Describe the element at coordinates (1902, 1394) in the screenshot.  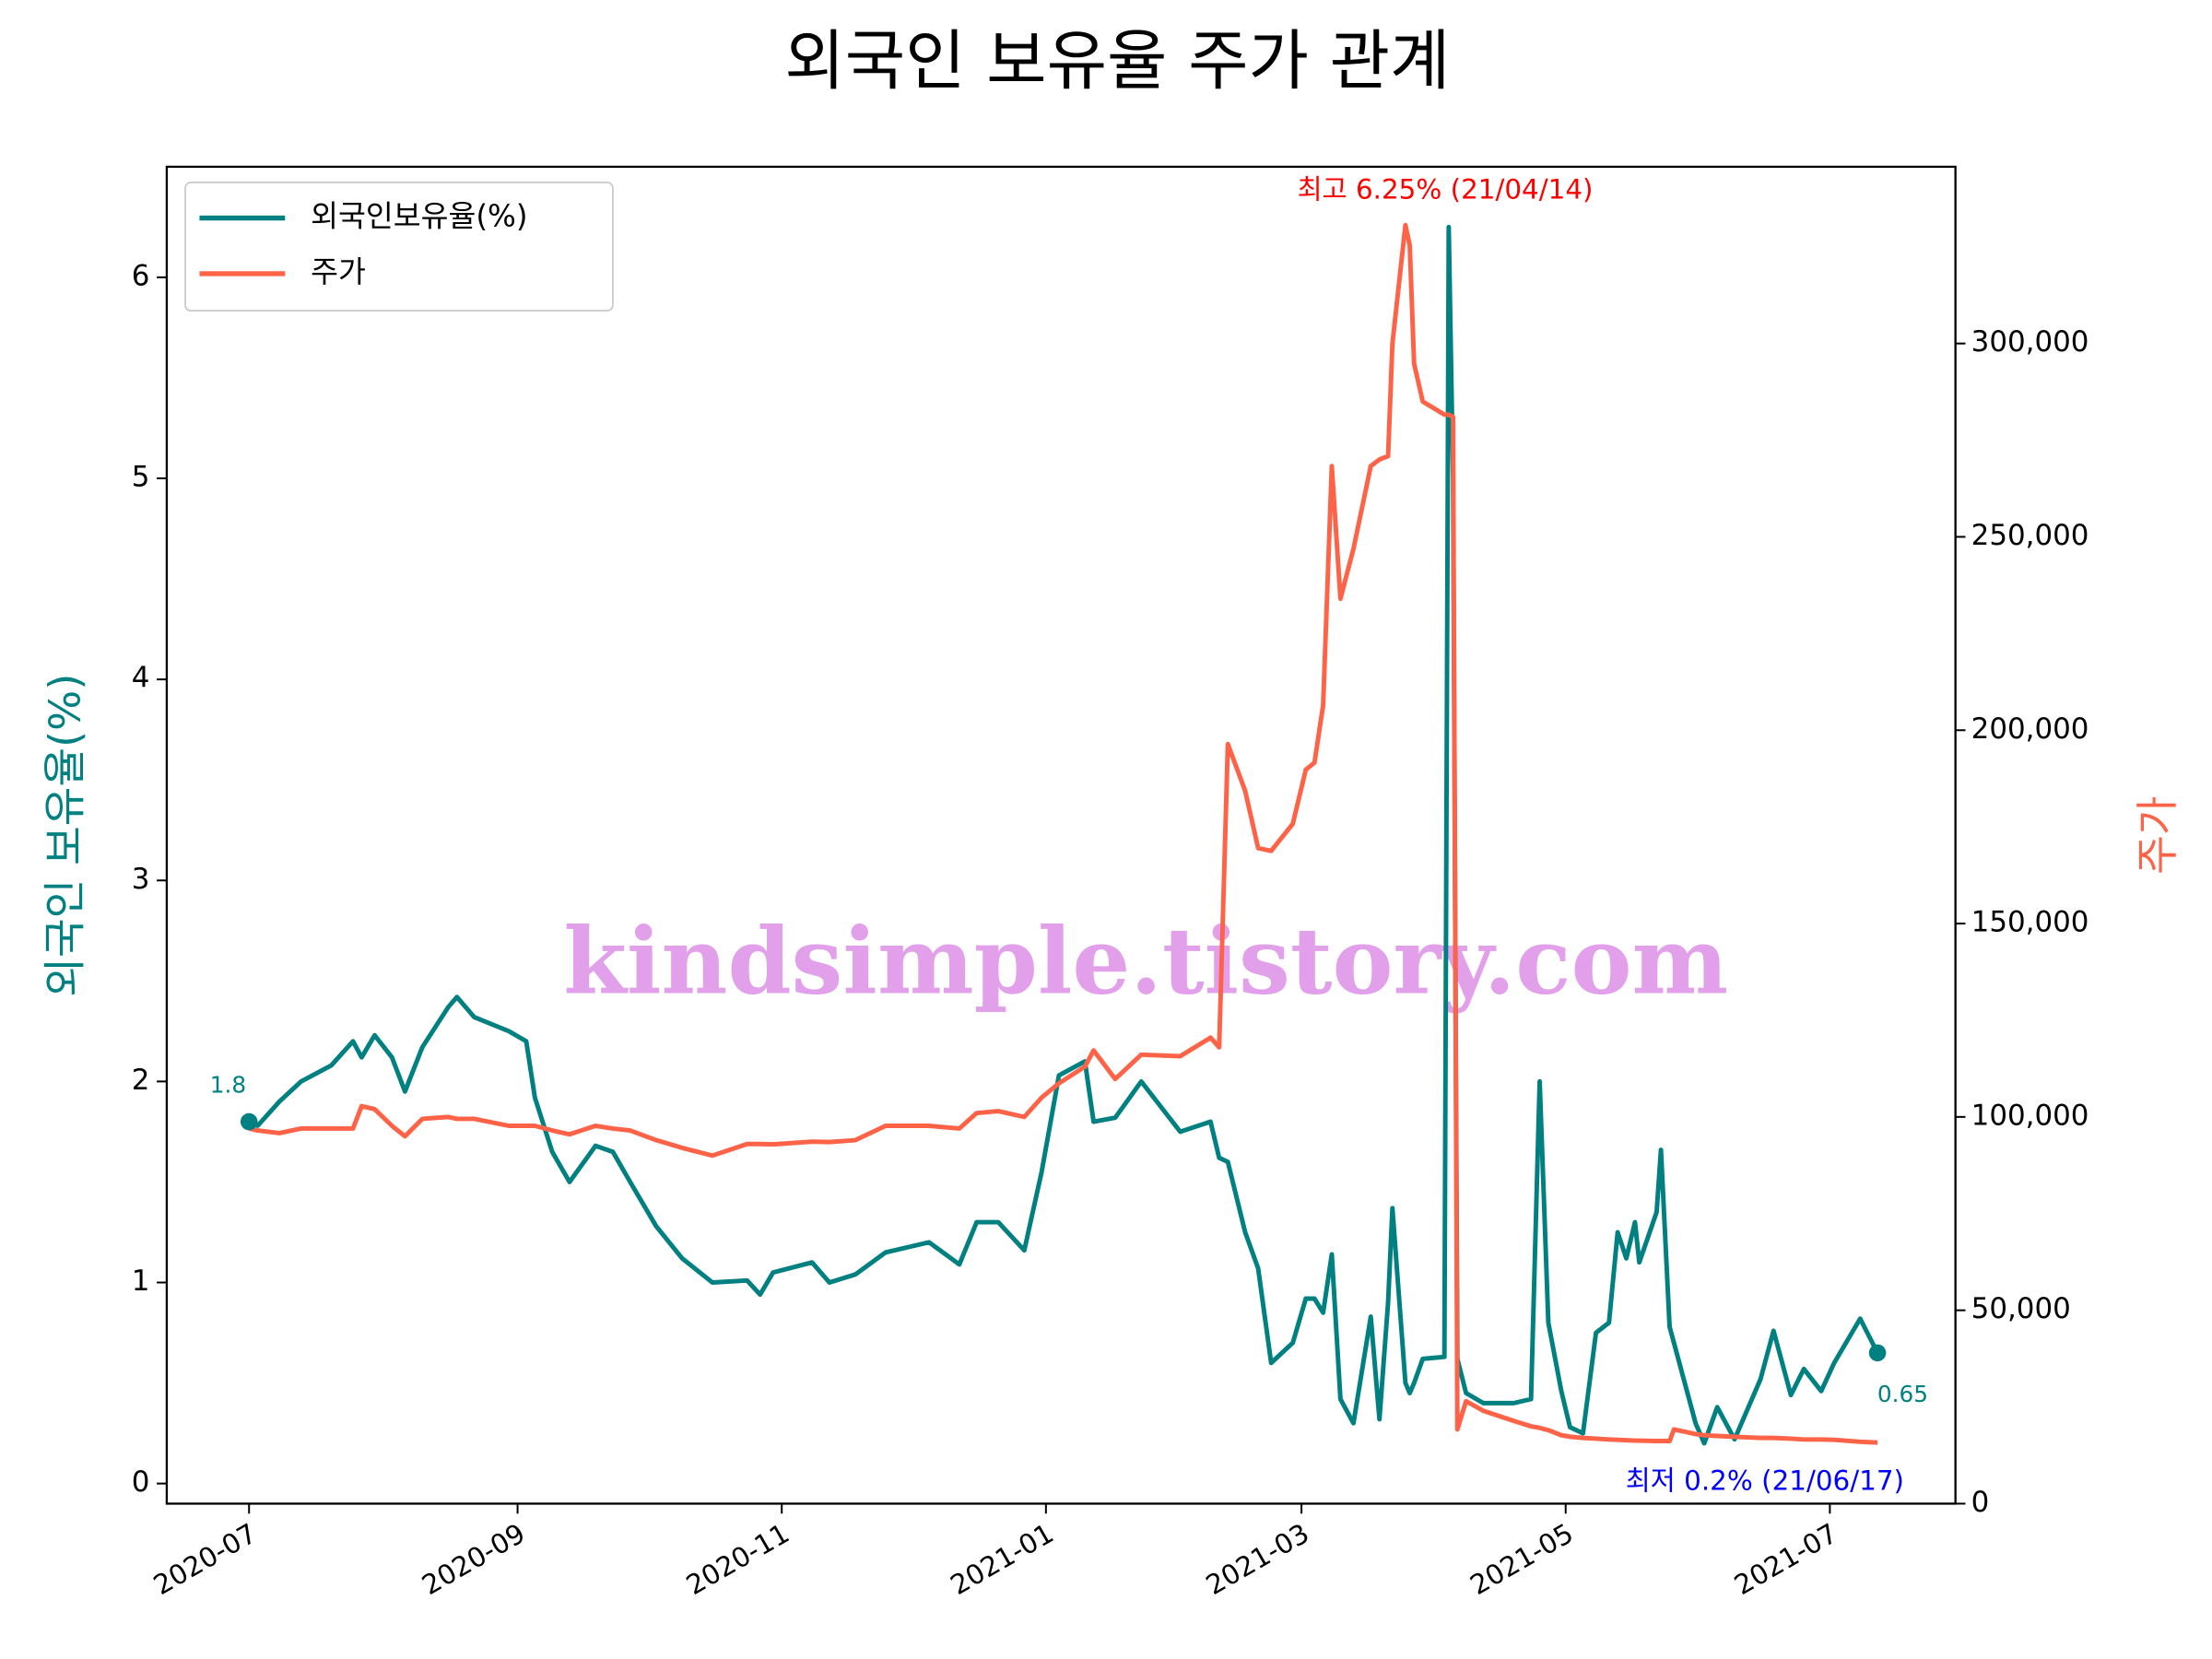
I see `annotation: 0.65` at that location.